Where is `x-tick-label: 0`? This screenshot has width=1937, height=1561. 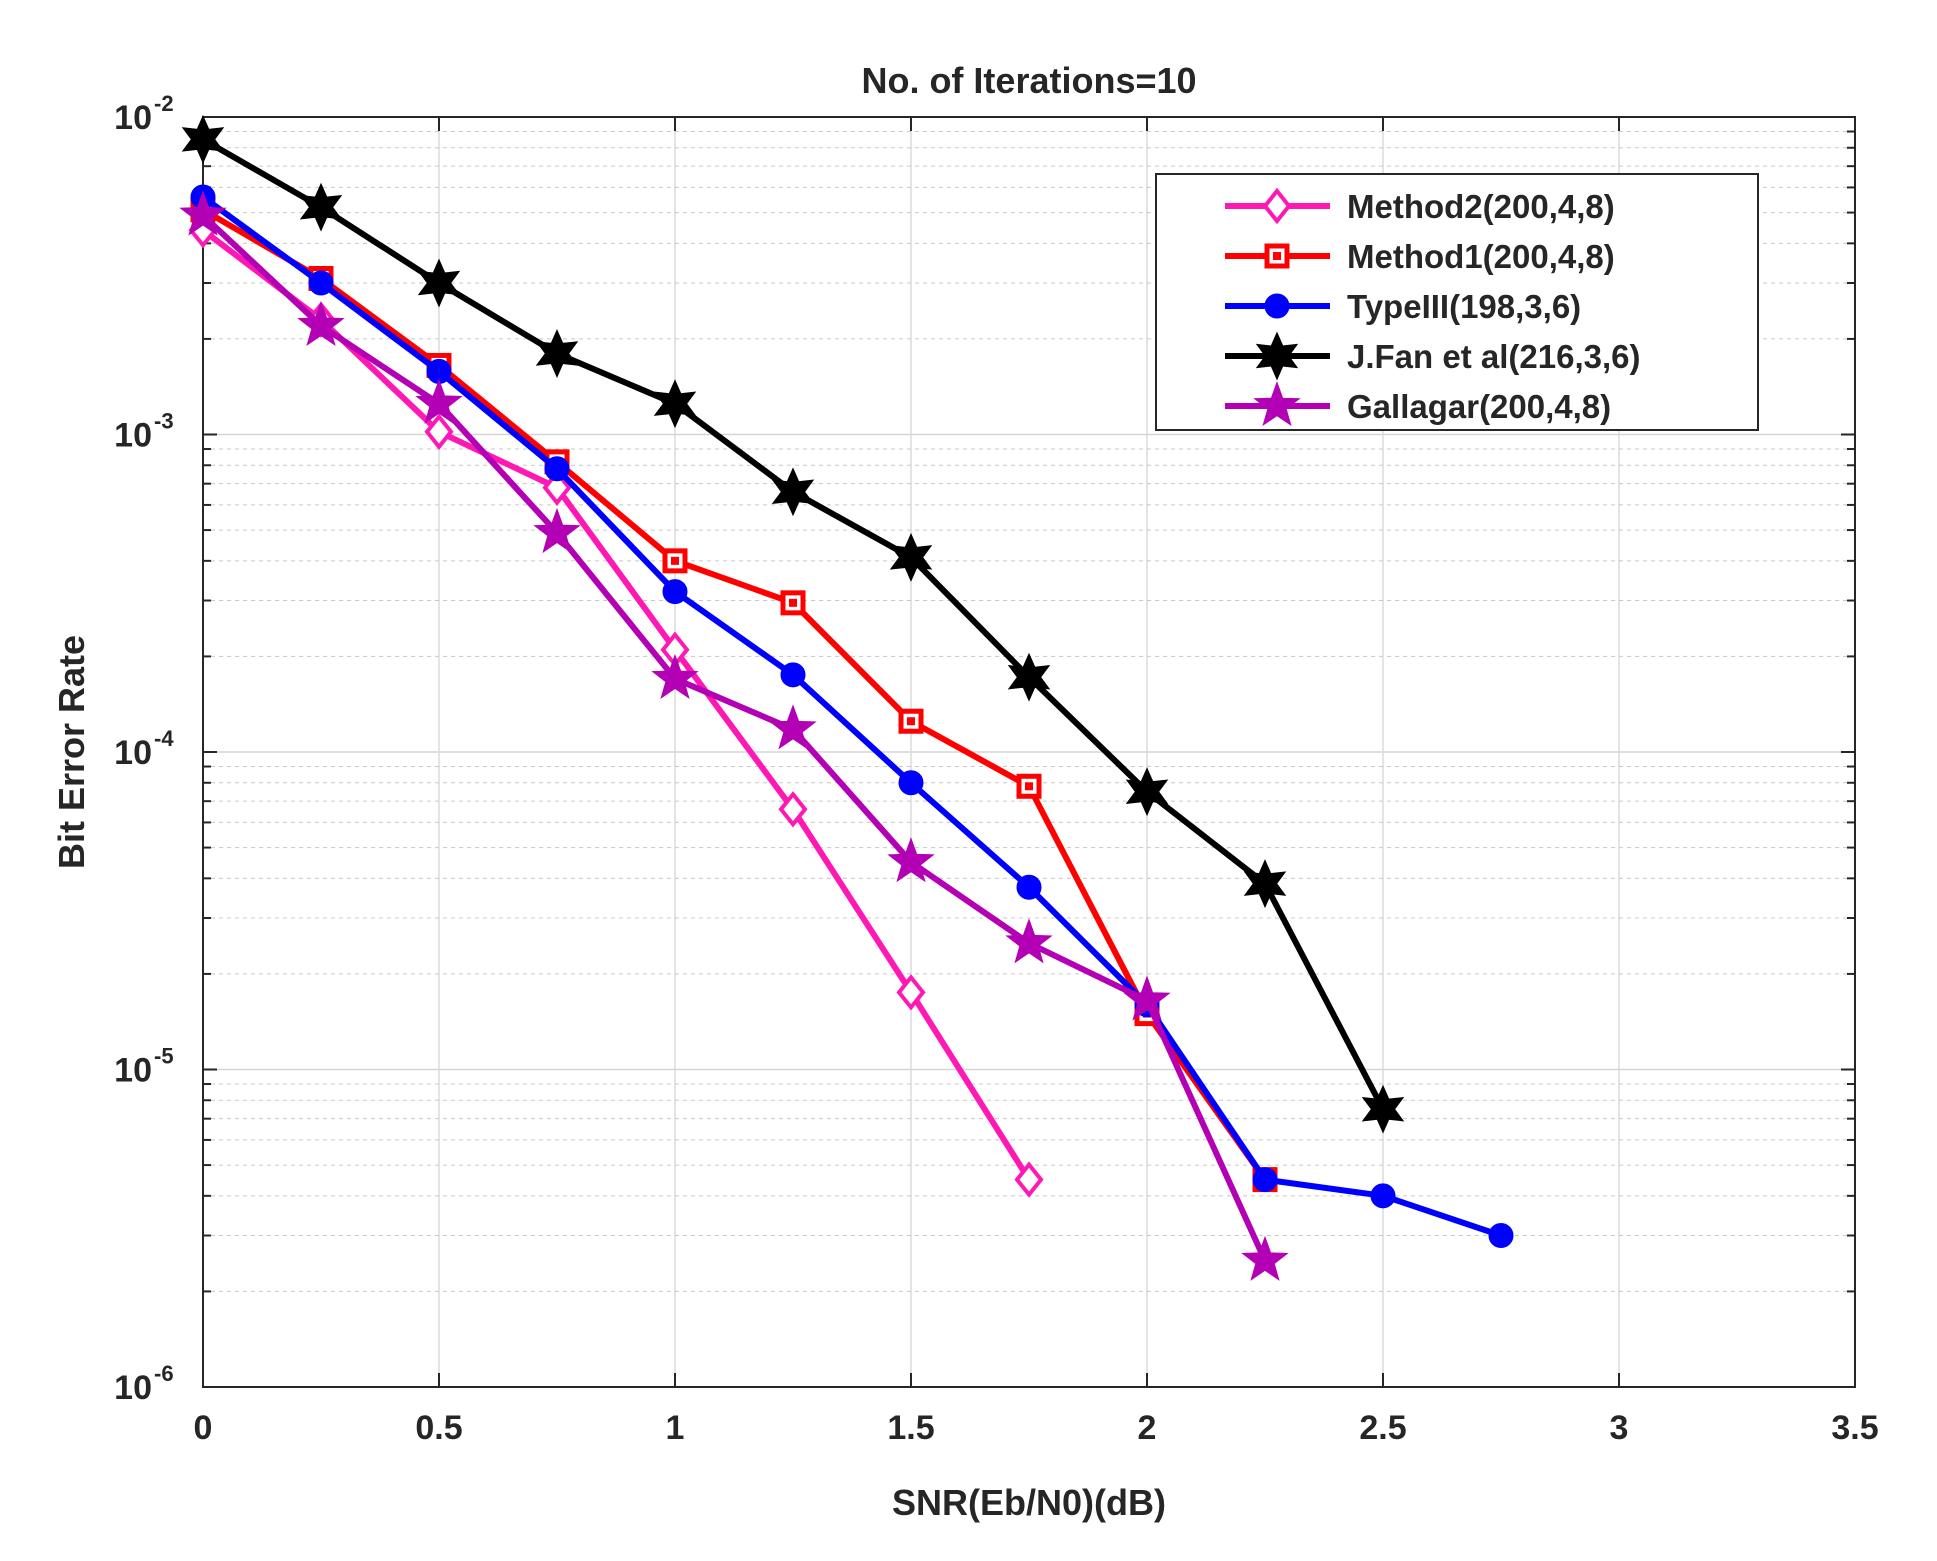 x-tick-label: 0 is located at coordinates (203, 1428).